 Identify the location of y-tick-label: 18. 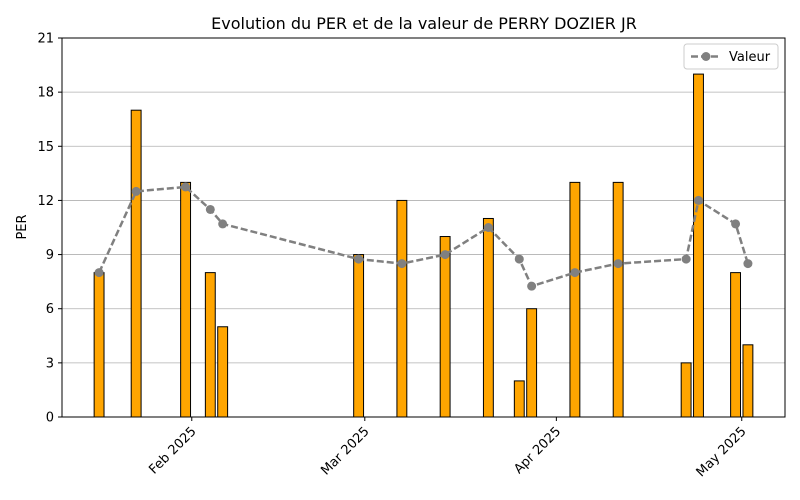
(45, 93).